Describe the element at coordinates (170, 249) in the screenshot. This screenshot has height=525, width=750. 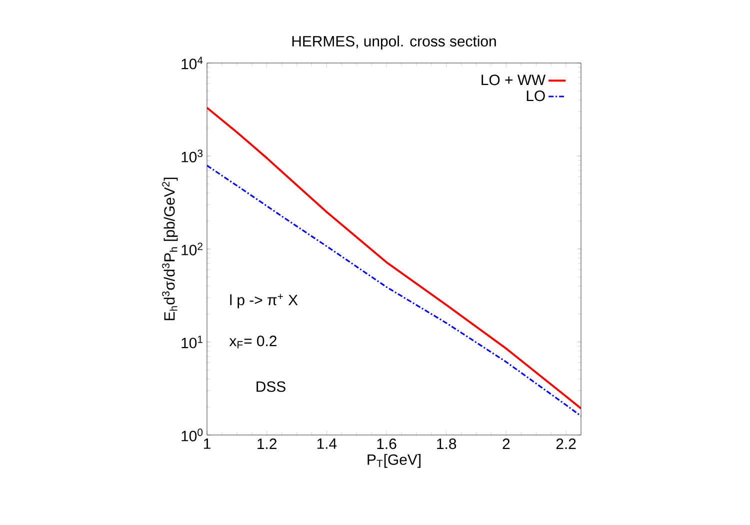
I see `text: E$_{h}$d$^{3}$σ/d$^{3}$P$_{h}$ [pb/GeV$^{2}$]` at that location.